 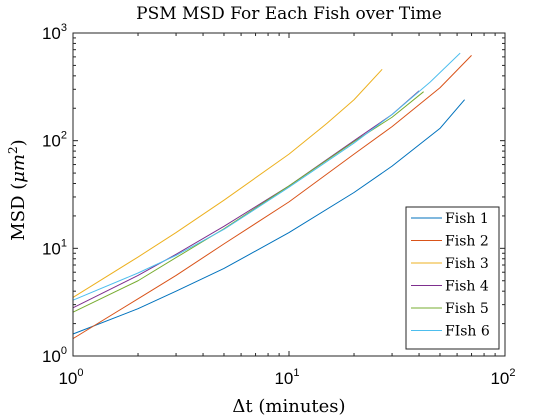 What do you see at coordinates (13, 150) in the screenshot?
I see `y-axis-label-exp: 2` at bounding box center [13, 150].